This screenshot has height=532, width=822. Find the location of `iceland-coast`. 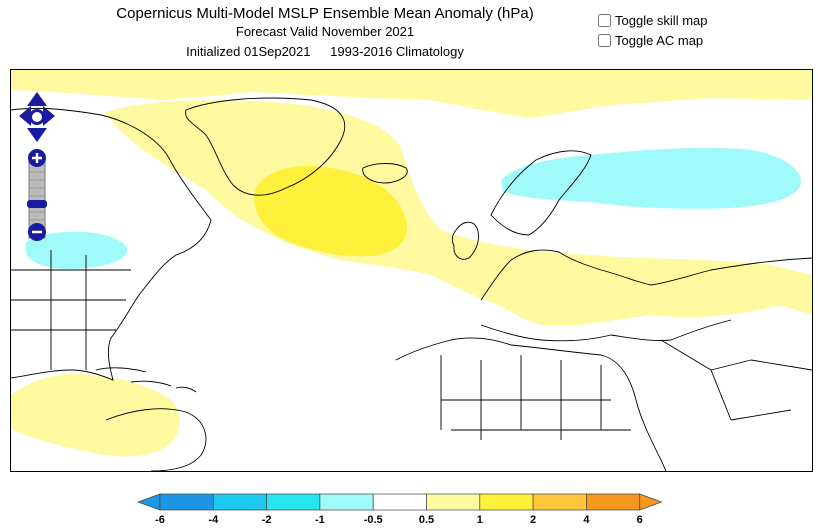

iceland-coast is located at coordinates (385, 173).